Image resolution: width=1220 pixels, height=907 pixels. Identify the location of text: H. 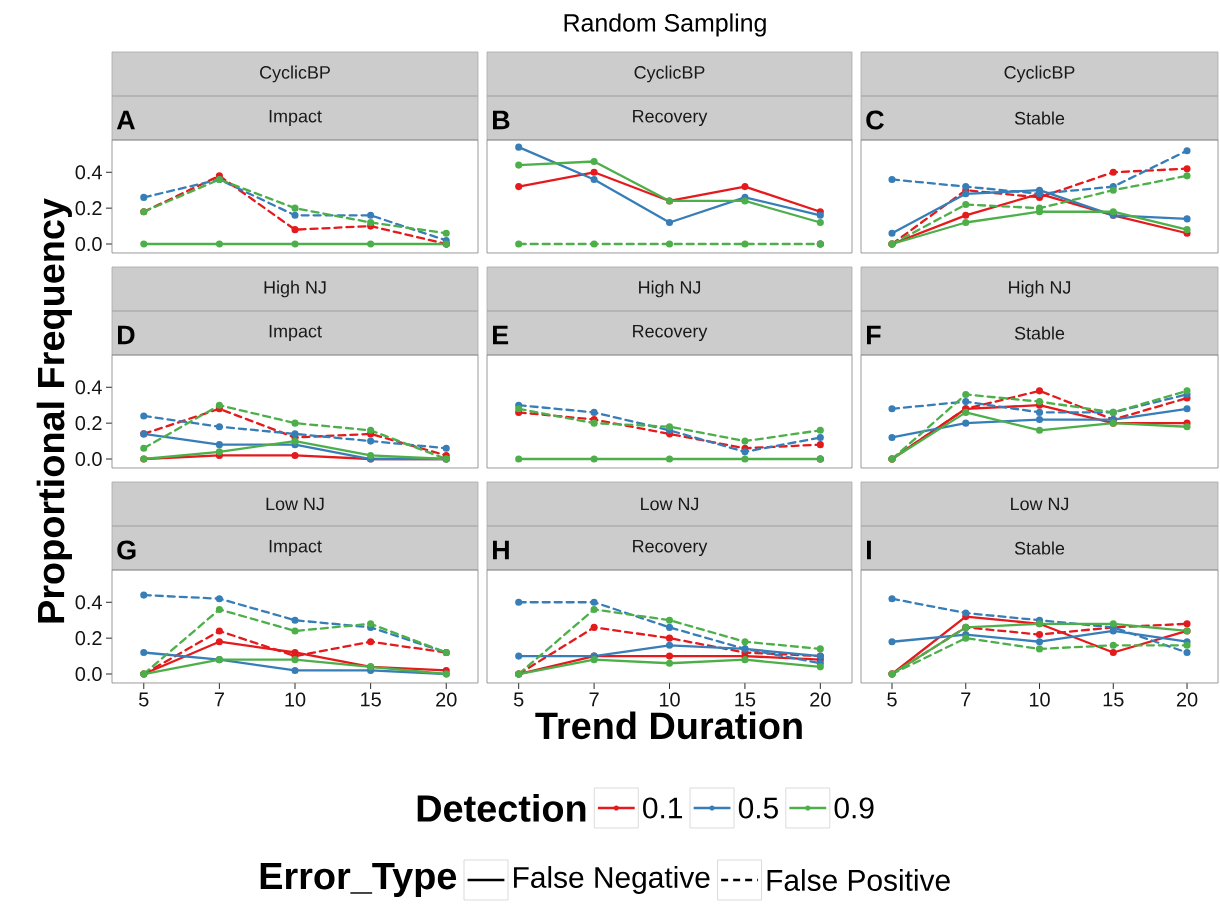
(501, 550).